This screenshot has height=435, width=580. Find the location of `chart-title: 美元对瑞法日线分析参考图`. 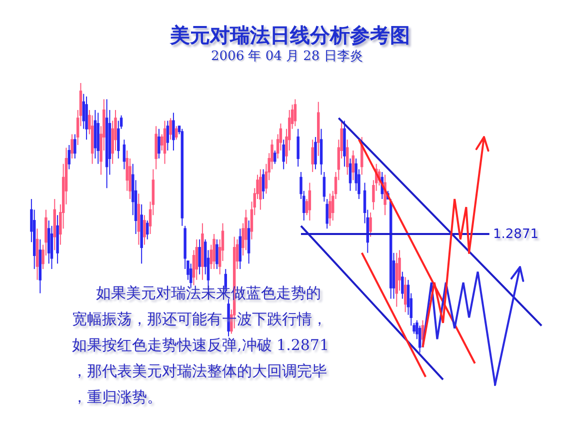

chart-title: 美元对瑞法日线分析参考图 is located at coordinates (289, 35).